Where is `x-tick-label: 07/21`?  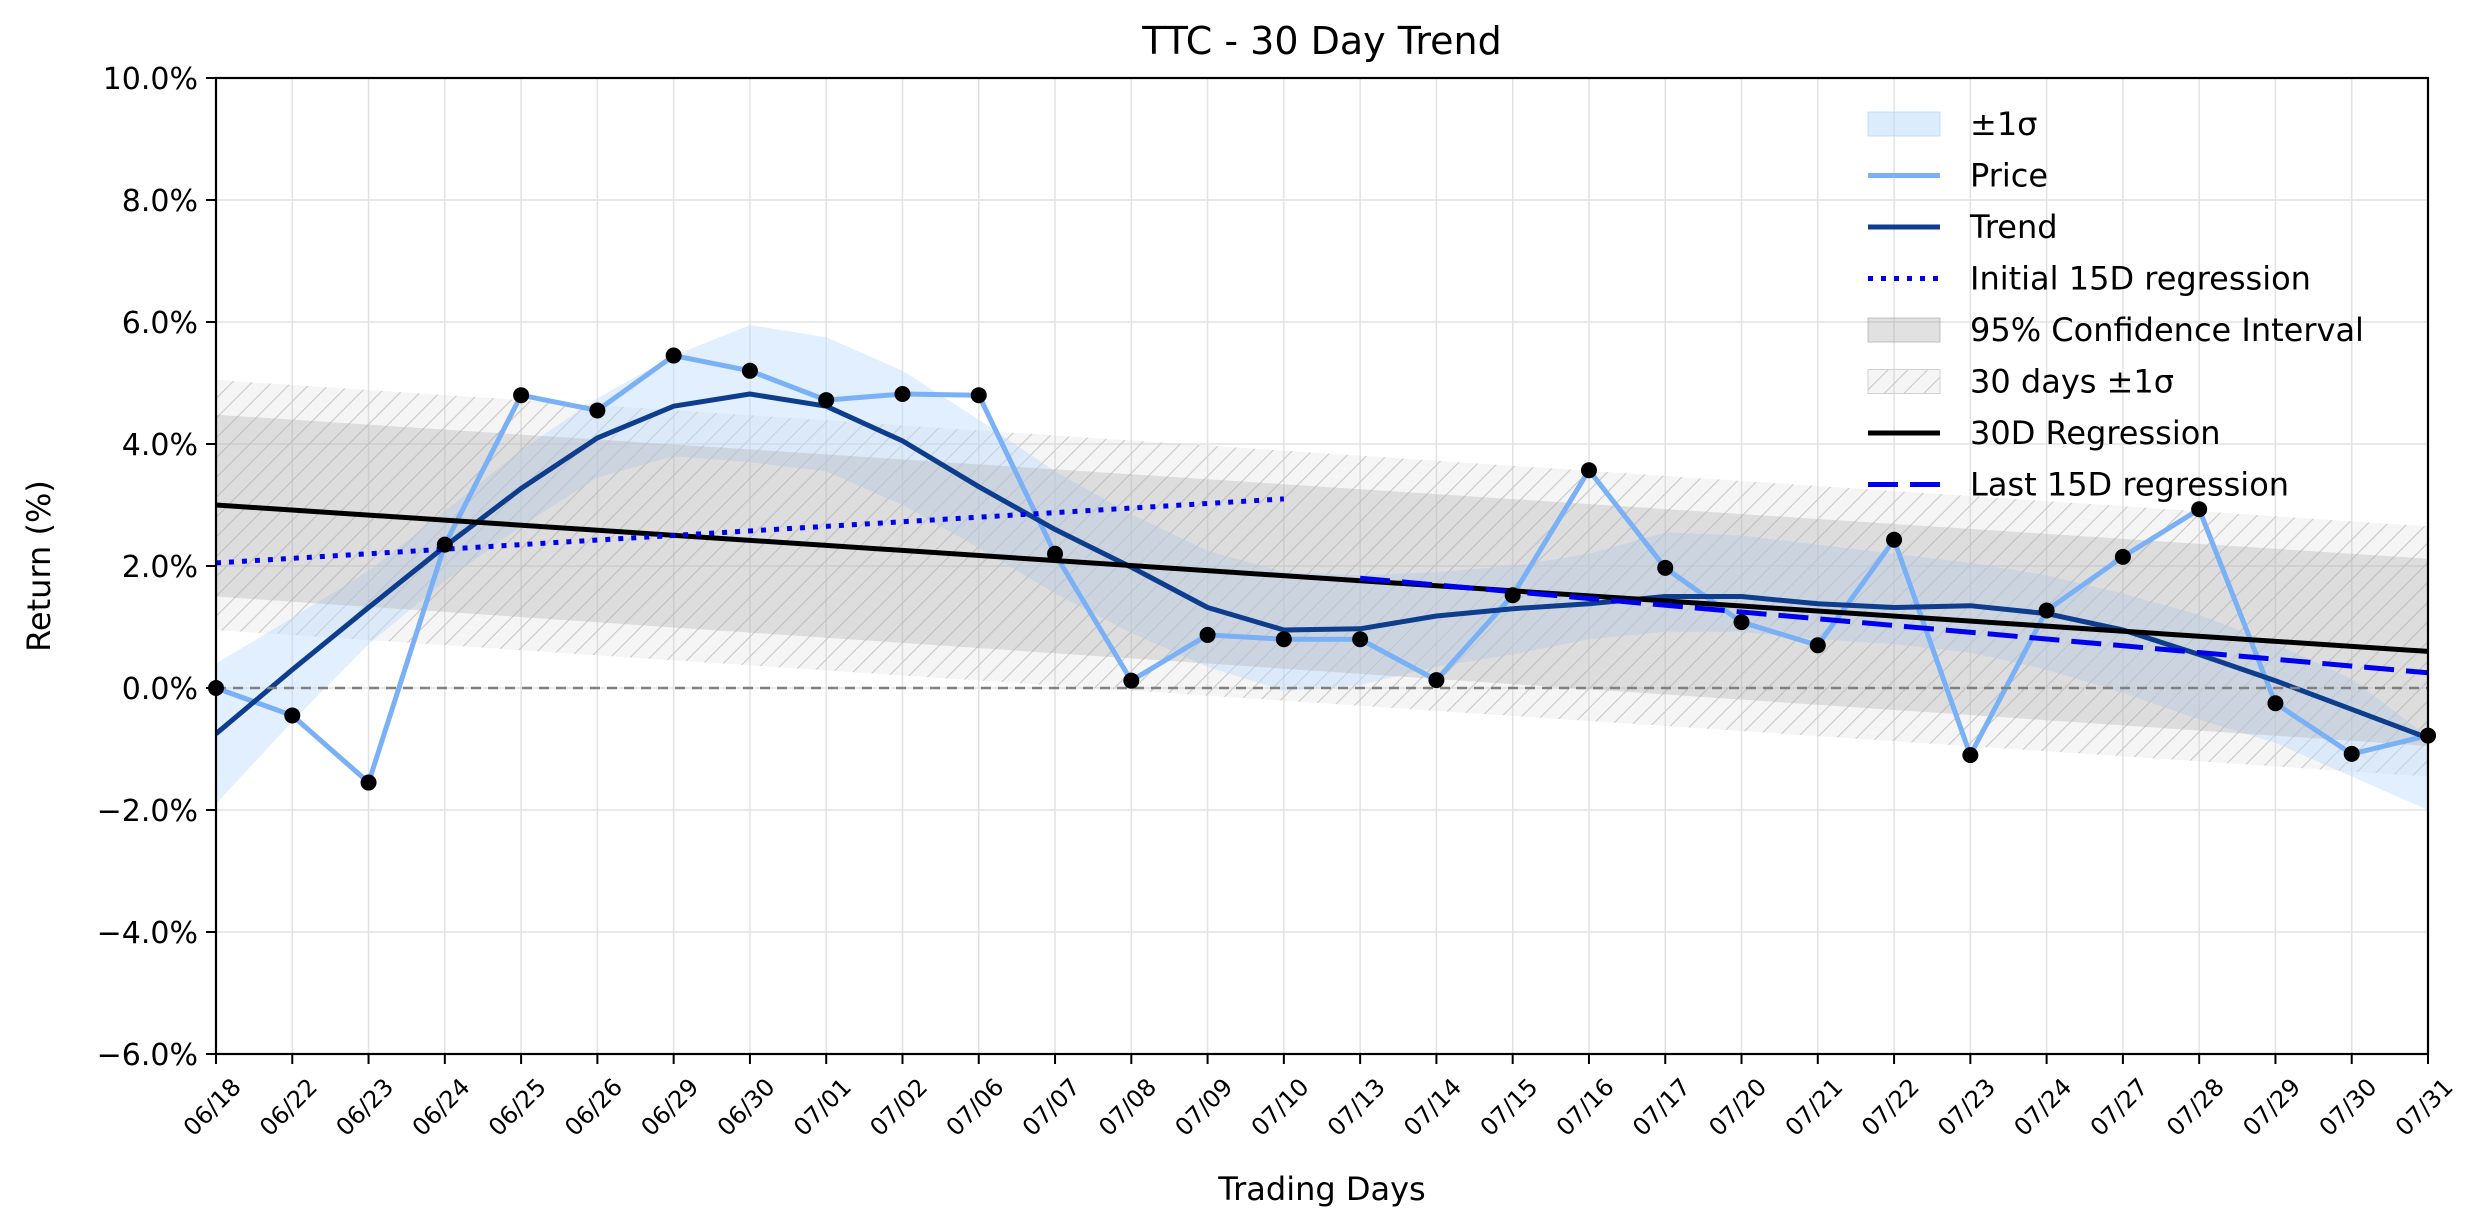
x-tick-label: 07/21 is located at coordinates (1814, 1107).